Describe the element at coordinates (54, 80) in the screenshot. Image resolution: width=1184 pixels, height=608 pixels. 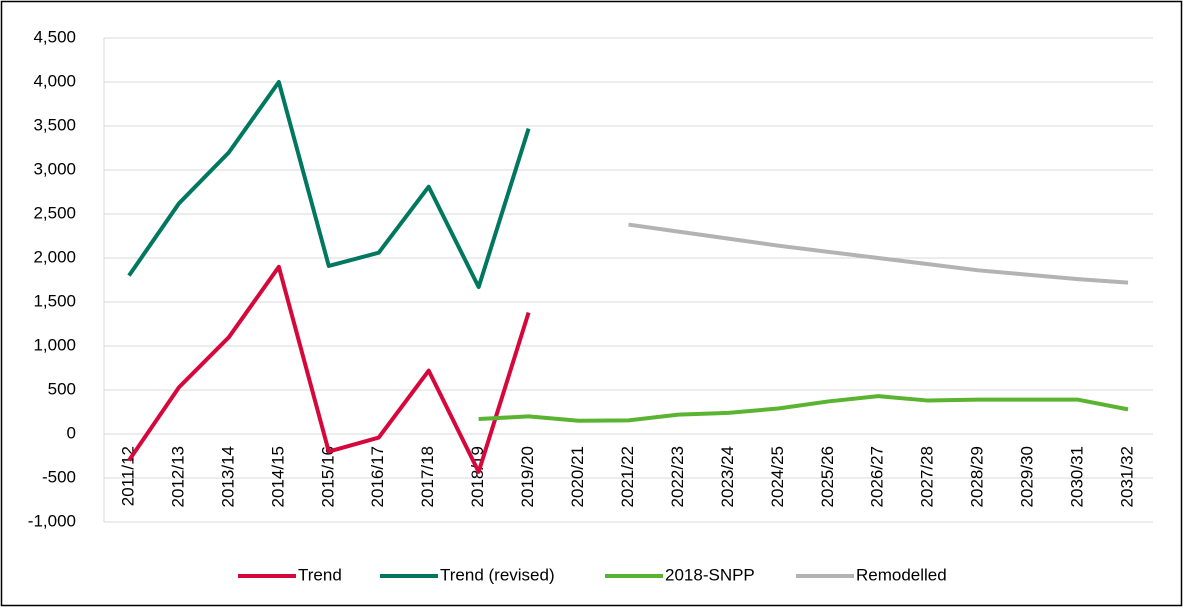
I see `y-tick-label: 4,000` at that location.